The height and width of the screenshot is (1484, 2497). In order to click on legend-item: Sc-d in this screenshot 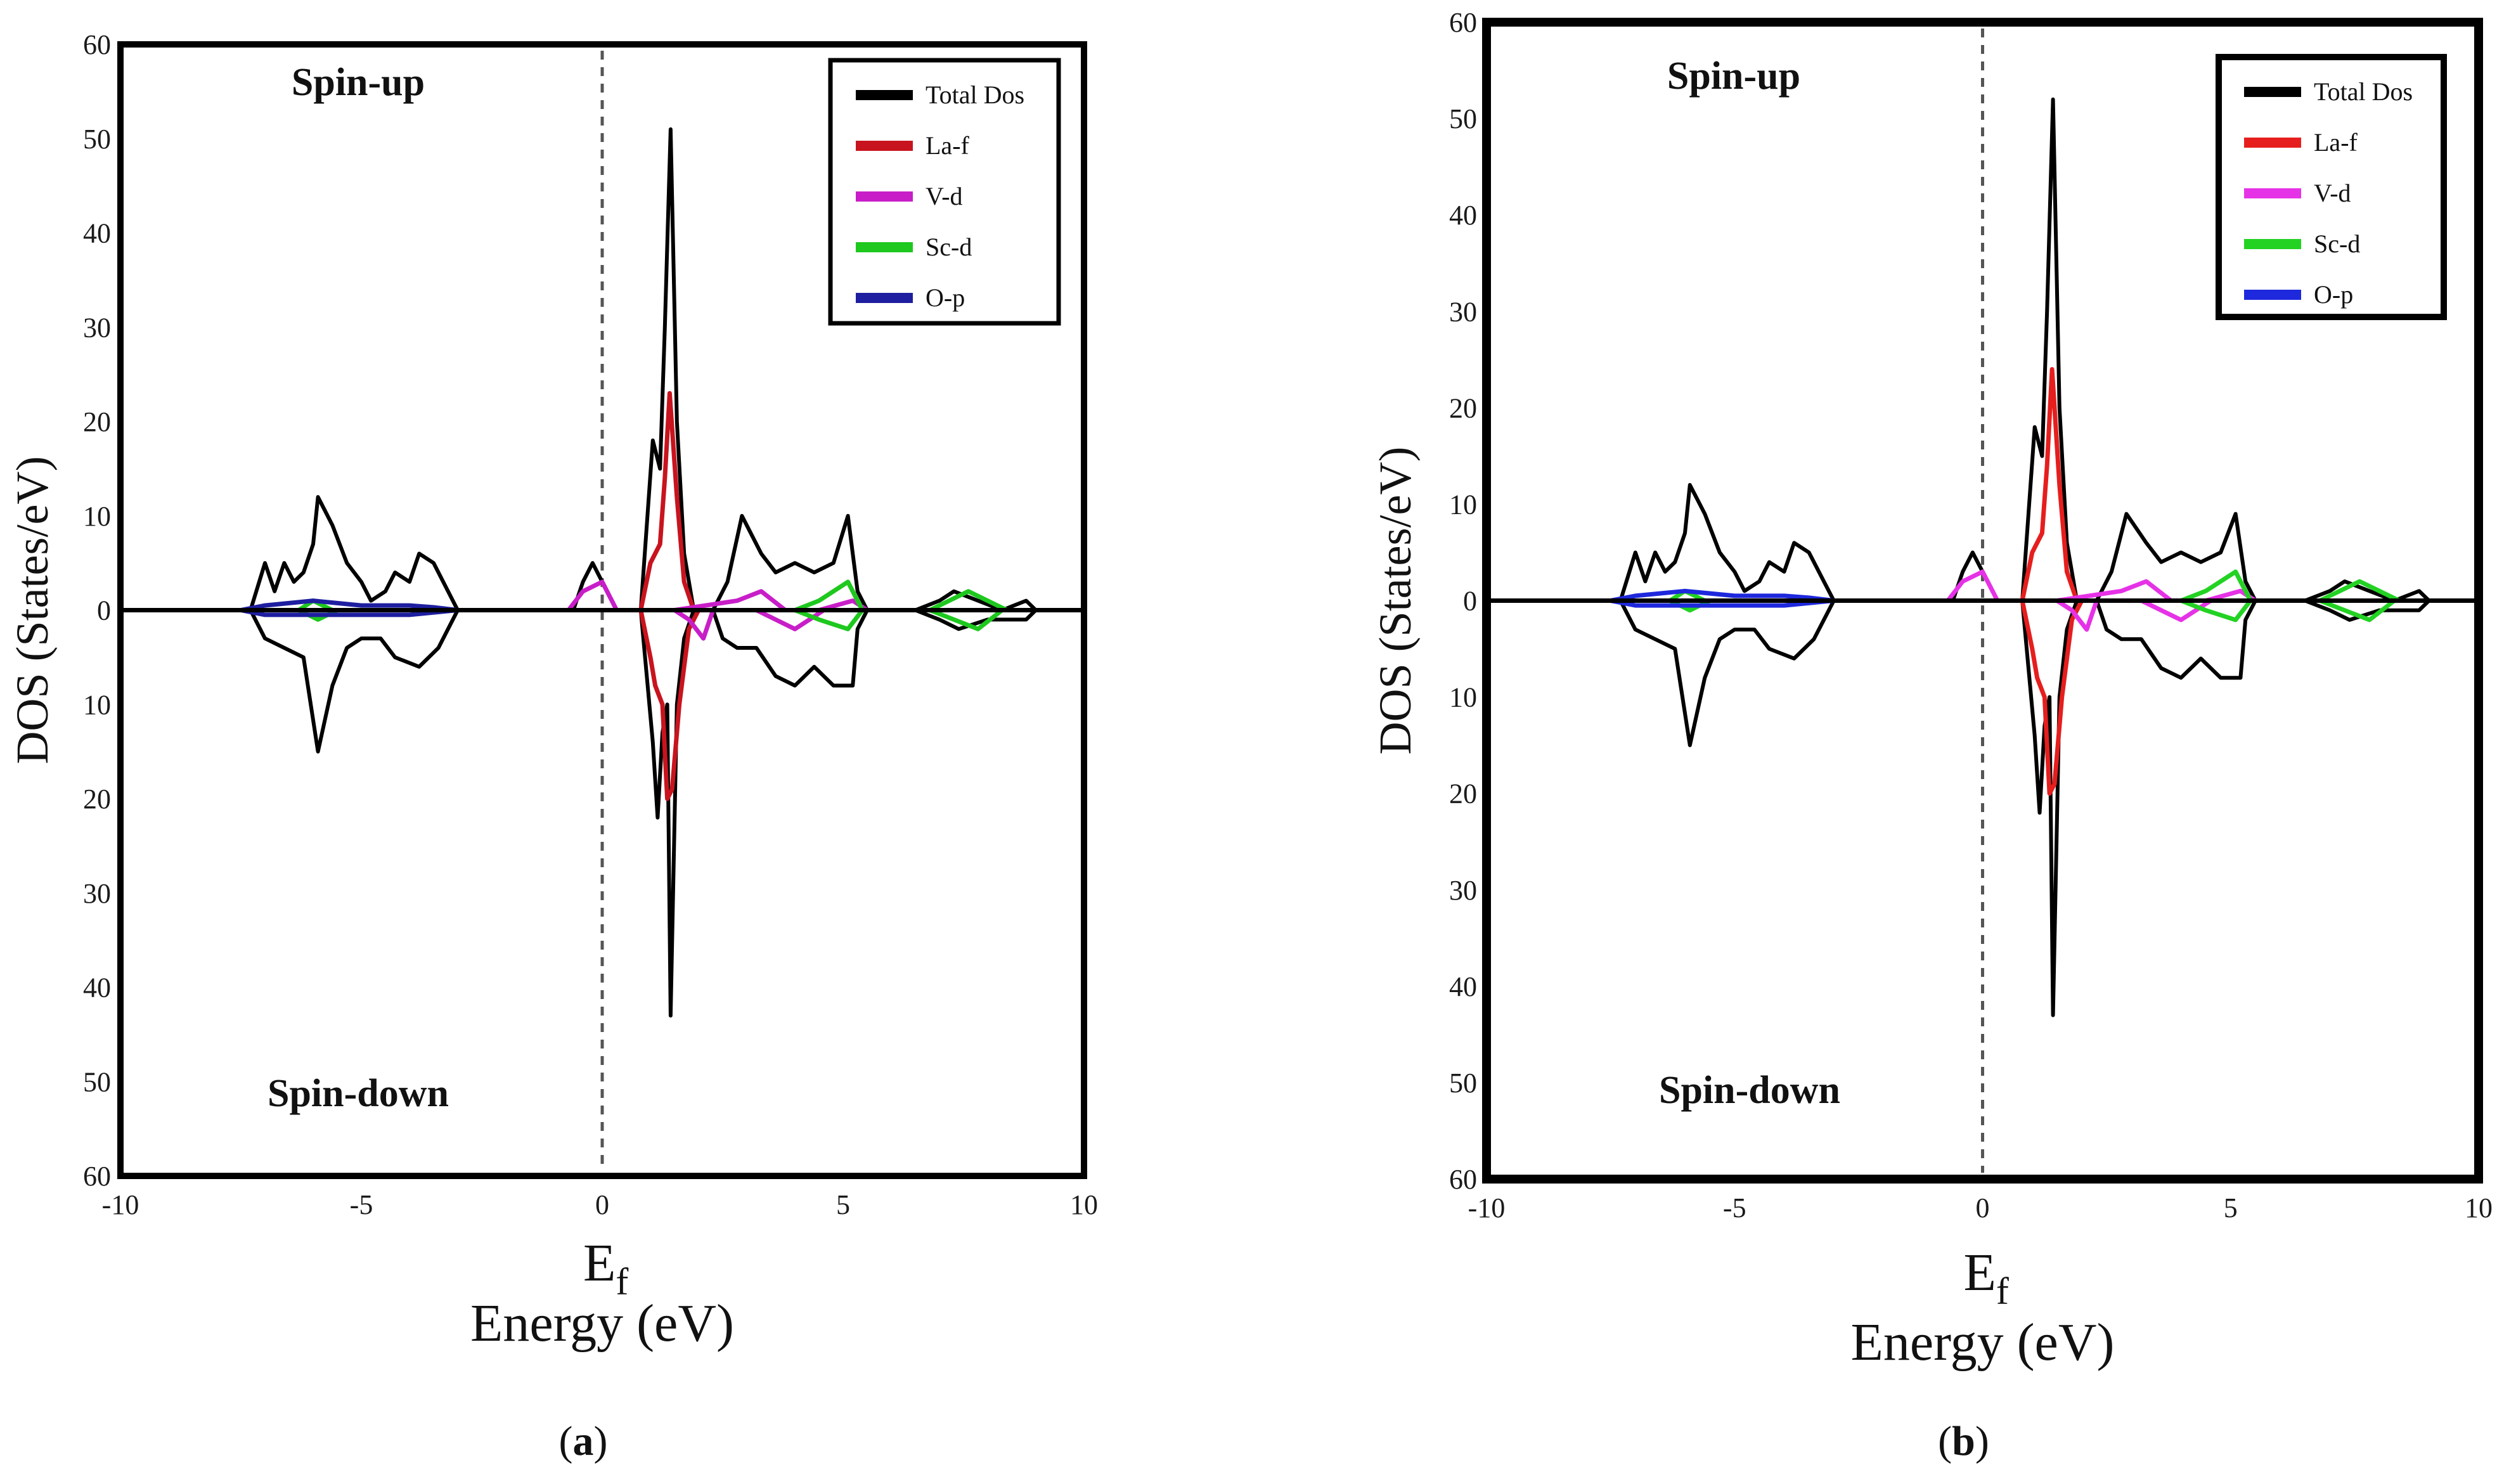, I will do `click(914, 247)`.